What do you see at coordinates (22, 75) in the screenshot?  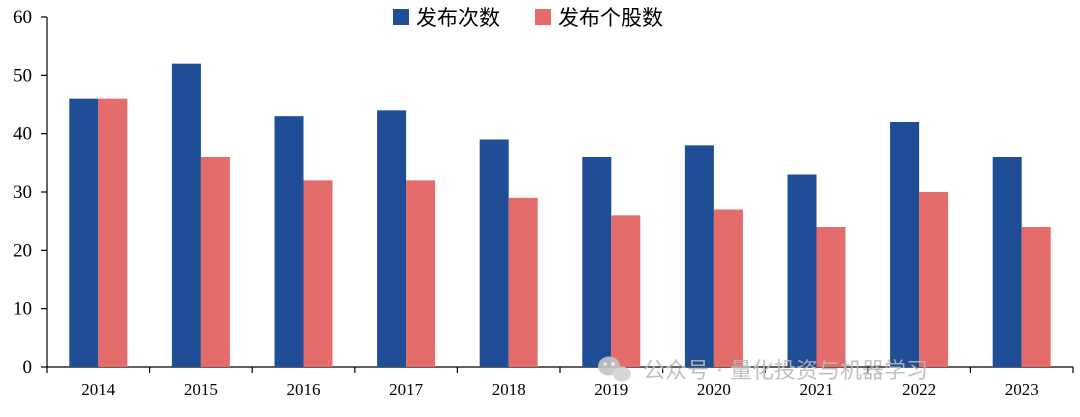 I see `y-tick-label: 50` at bounding box center [22, 75].